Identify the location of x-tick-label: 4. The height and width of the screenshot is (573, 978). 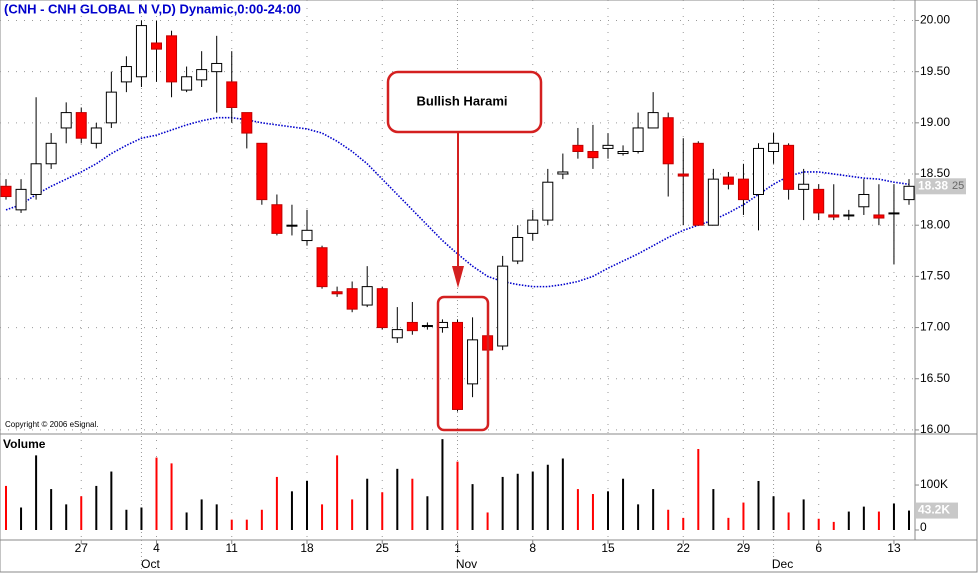
(156, 548).